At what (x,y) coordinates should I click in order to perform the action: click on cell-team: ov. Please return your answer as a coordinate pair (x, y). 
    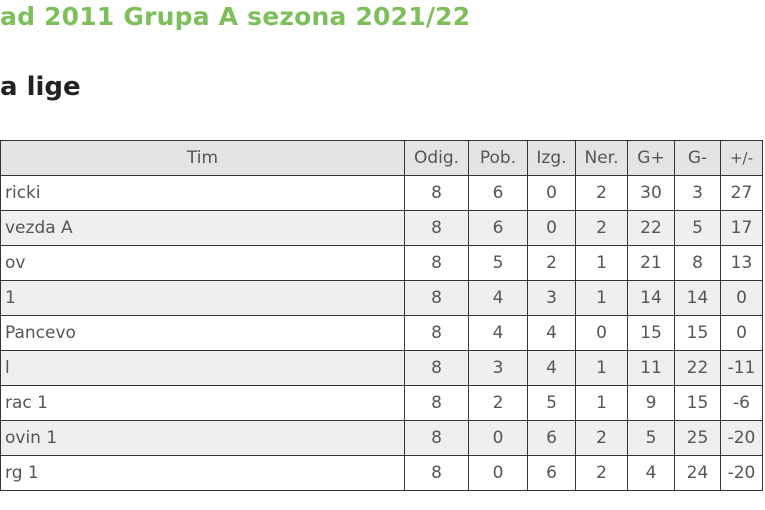
    Looking at the image, I should click on (202, 263).